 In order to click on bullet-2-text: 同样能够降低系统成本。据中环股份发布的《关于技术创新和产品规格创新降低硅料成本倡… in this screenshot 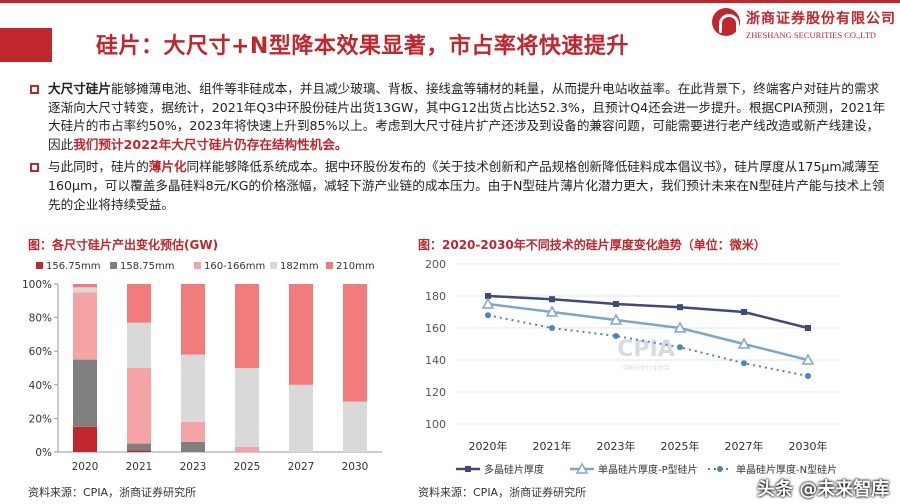, I will do `click(466, 185)`.